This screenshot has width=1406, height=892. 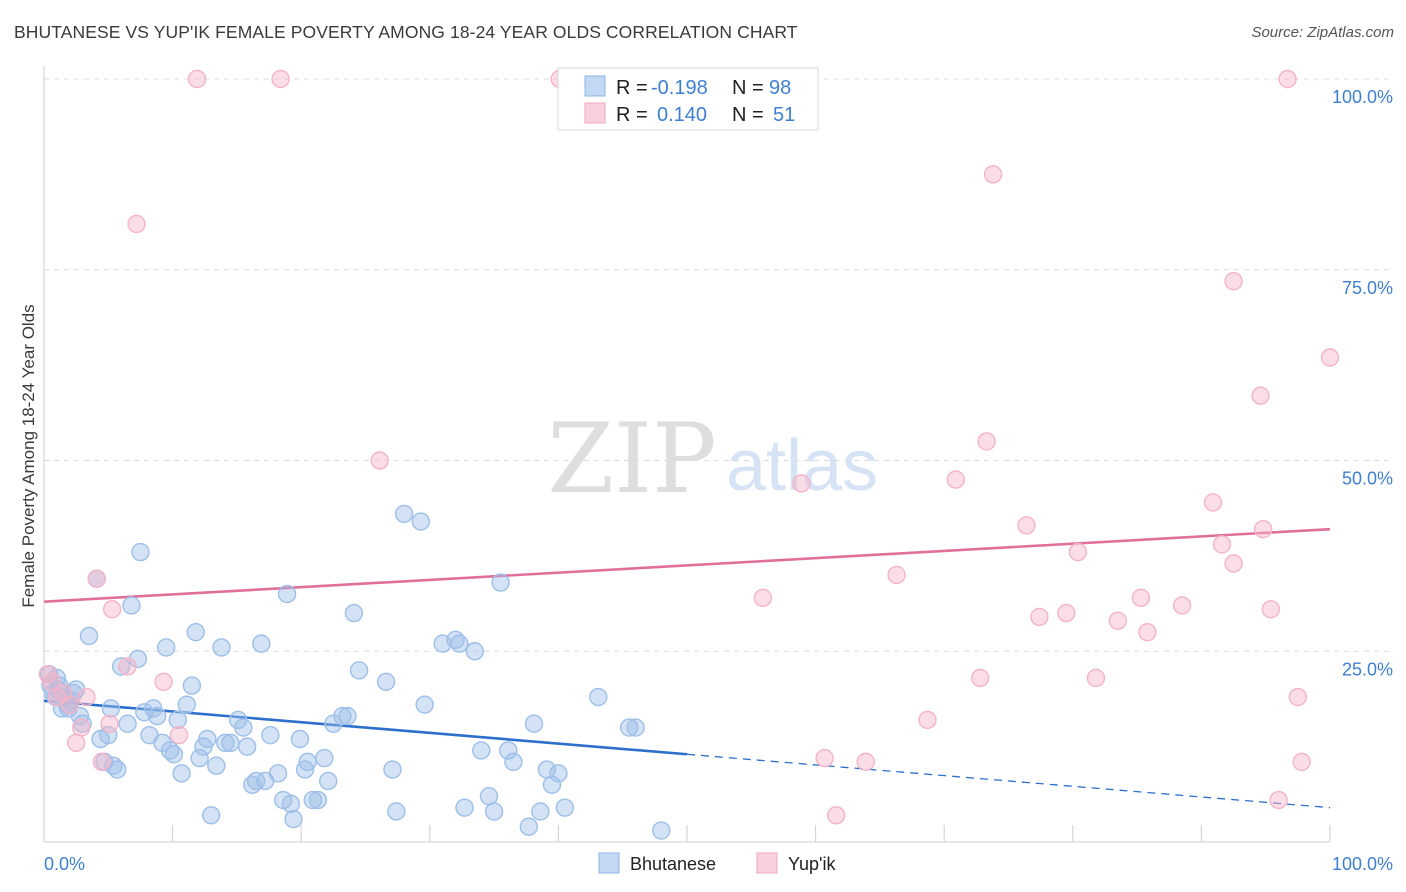 What do you see at coordinates (767, 863) in the screenshot?
I see `bottom-legend-swatch-yupik` at bounding box center [767, 863].